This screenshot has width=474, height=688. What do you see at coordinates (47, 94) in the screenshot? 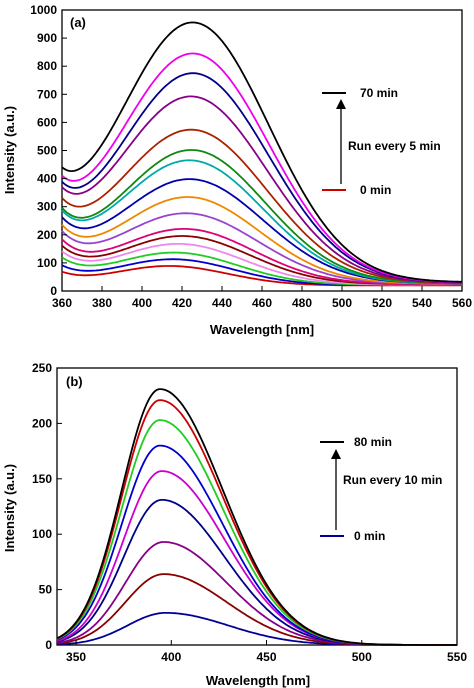
I see `y-tick-label: 700` at bounding box center [47, 94].